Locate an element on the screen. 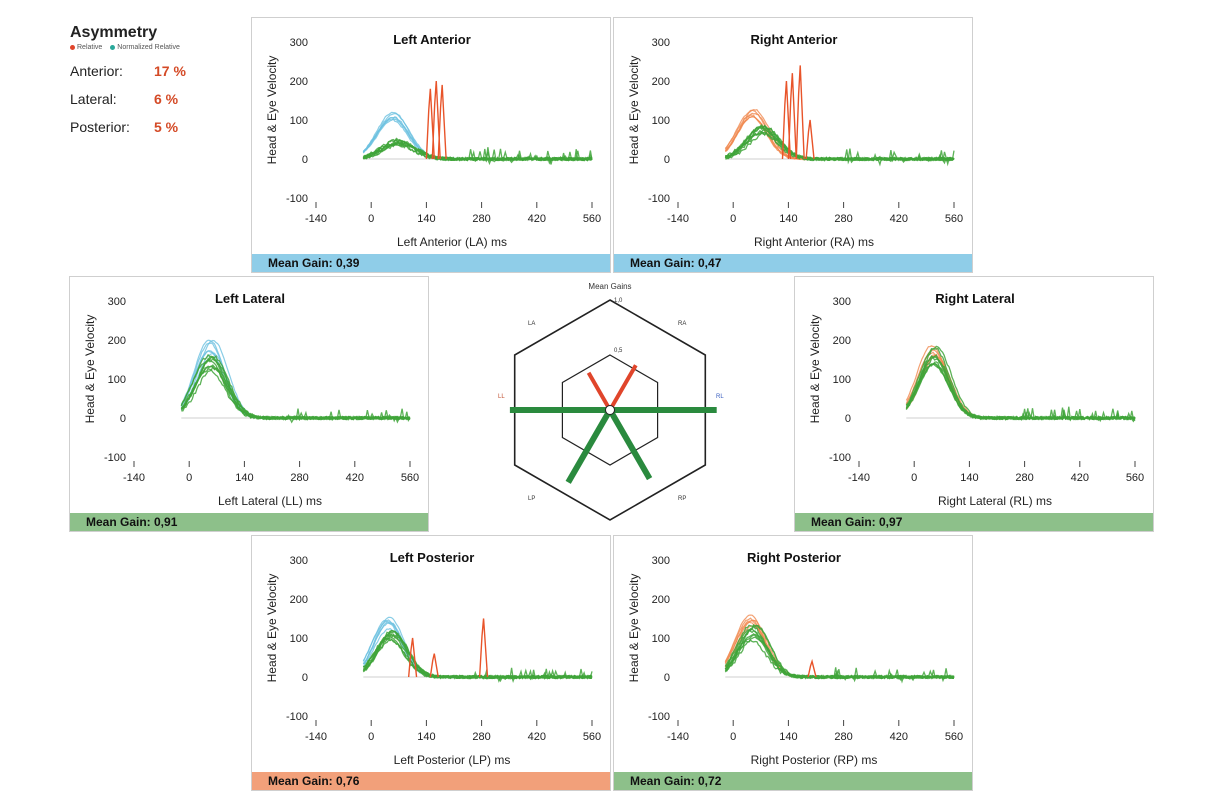  mean-gain-bar: Mean Gain: 0,97 is located at coordinates (974, 522).